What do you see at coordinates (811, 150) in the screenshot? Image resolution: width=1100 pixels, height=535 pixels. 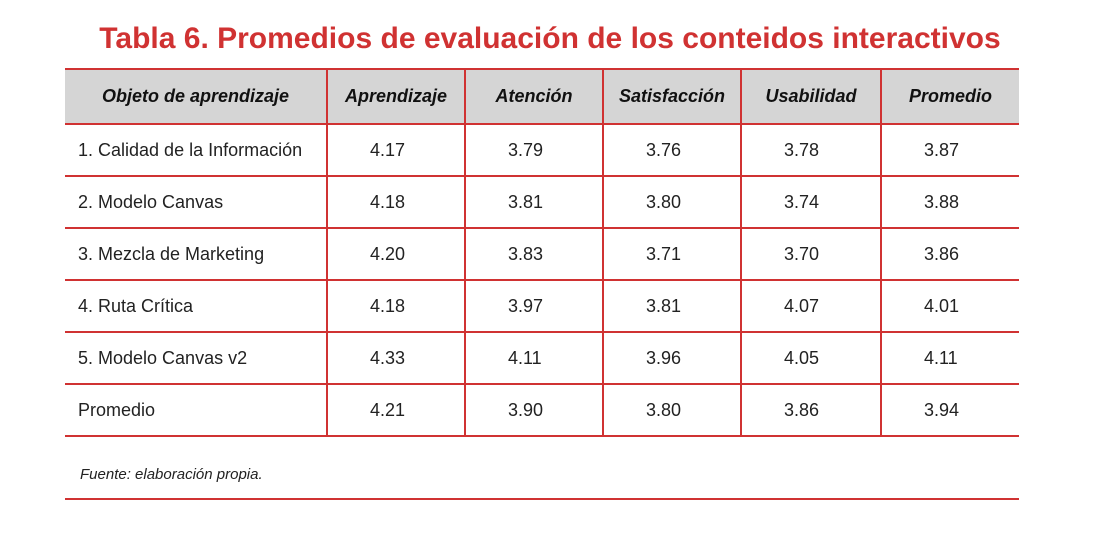 I see `cell-usabilidad: 3.78` at bounding box center [811, 150].